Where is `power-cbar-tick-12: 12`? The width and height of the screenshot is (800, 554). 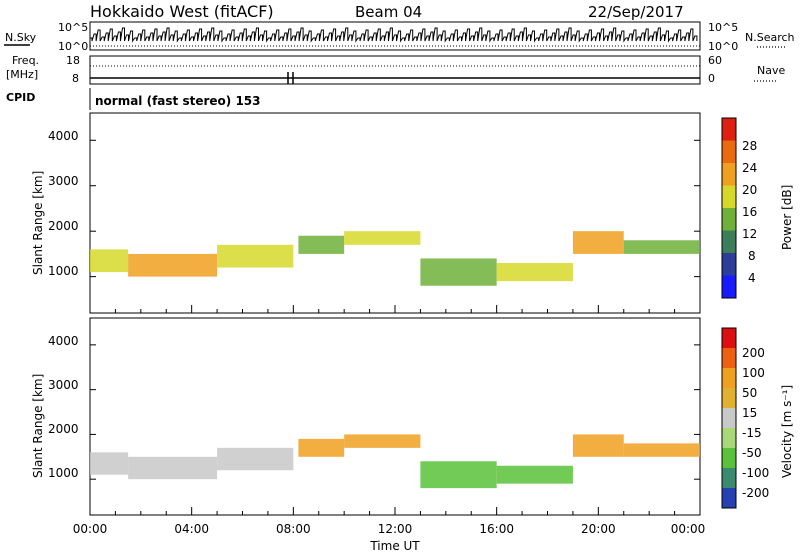
power-cbar-tick-12: 12 is located at coordinates (749, 234).